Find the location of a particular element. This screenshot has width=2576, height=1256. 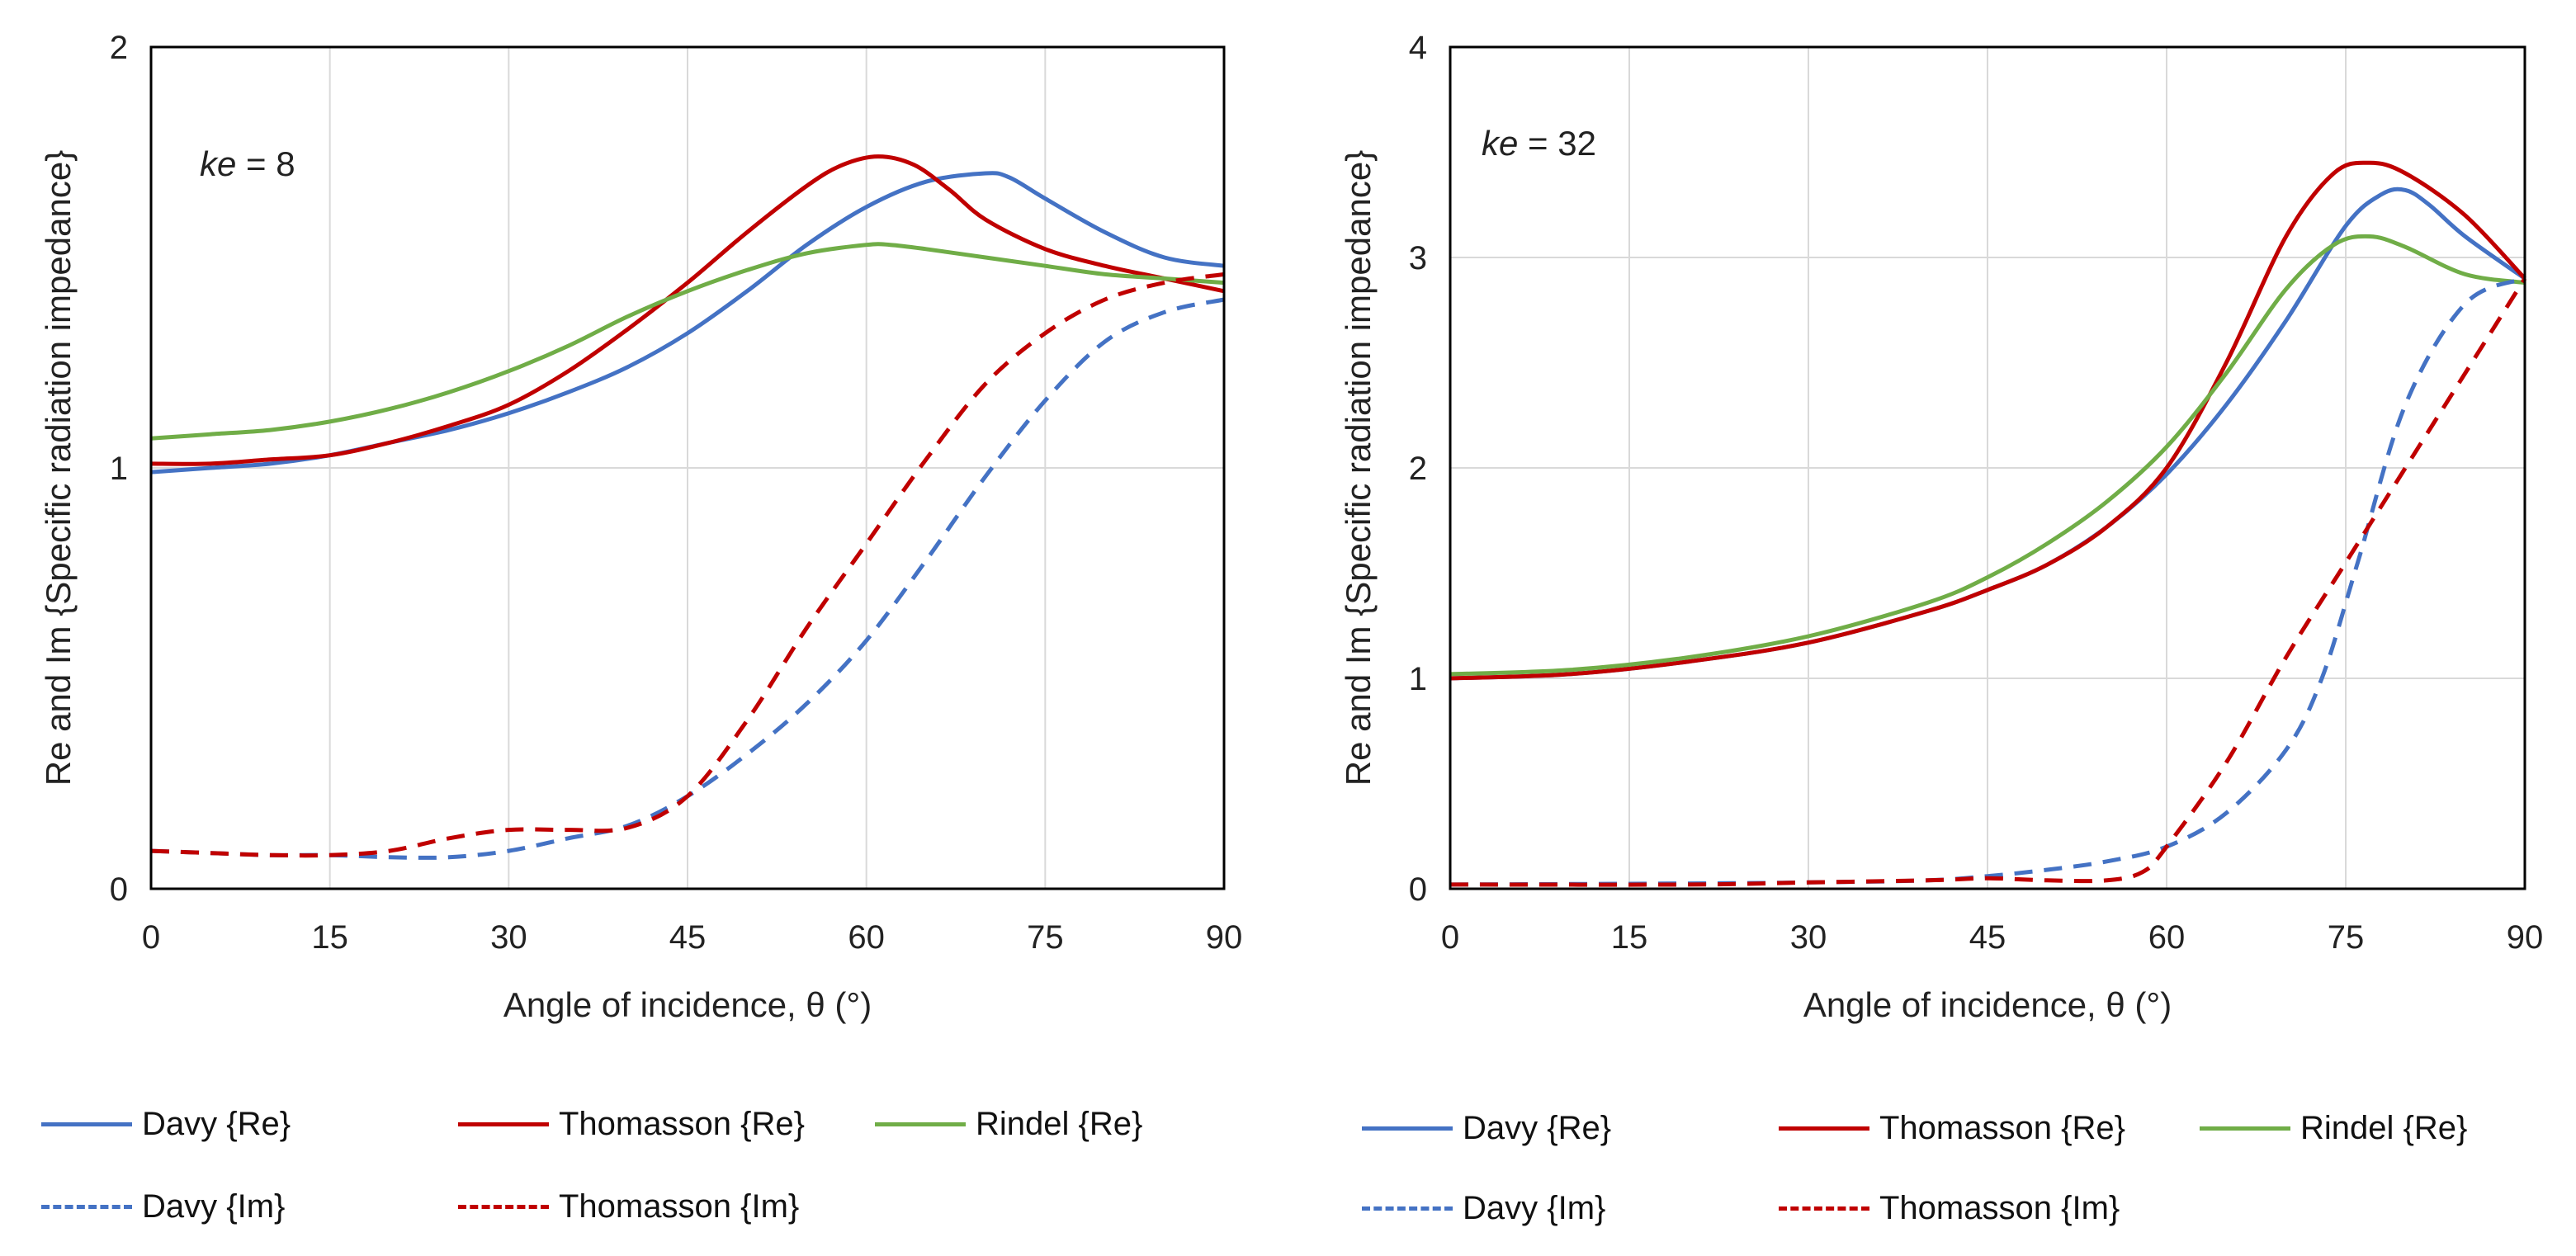

series-thomasson-re is located at coordinates (687, 310).